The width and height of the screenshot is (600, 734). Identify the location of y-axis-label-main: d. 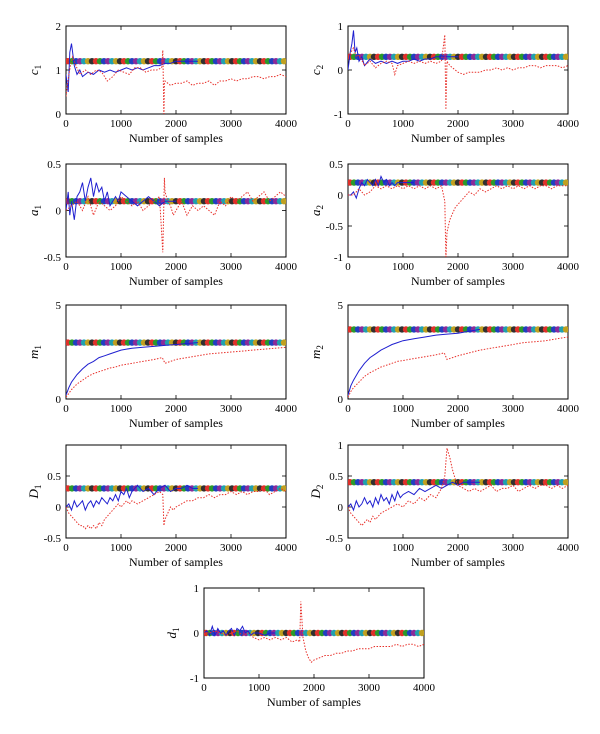
(171, 635).